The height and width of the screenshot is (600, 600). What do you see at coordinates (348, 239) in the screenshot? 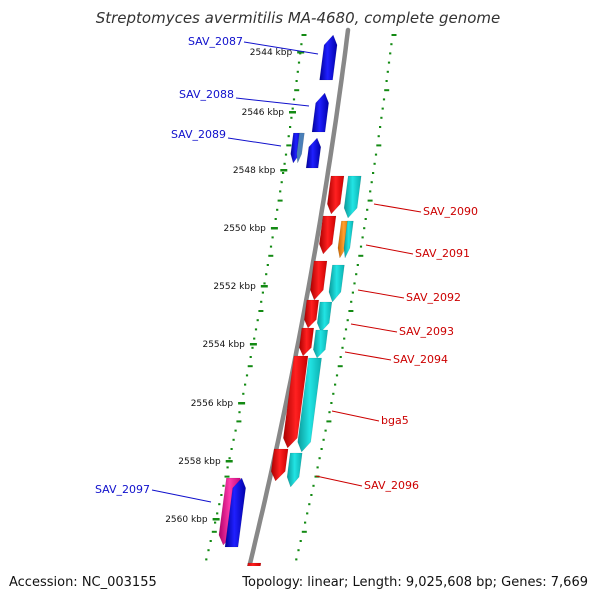
I see `gene-sav2091-c` at bounding box center [348, 239].